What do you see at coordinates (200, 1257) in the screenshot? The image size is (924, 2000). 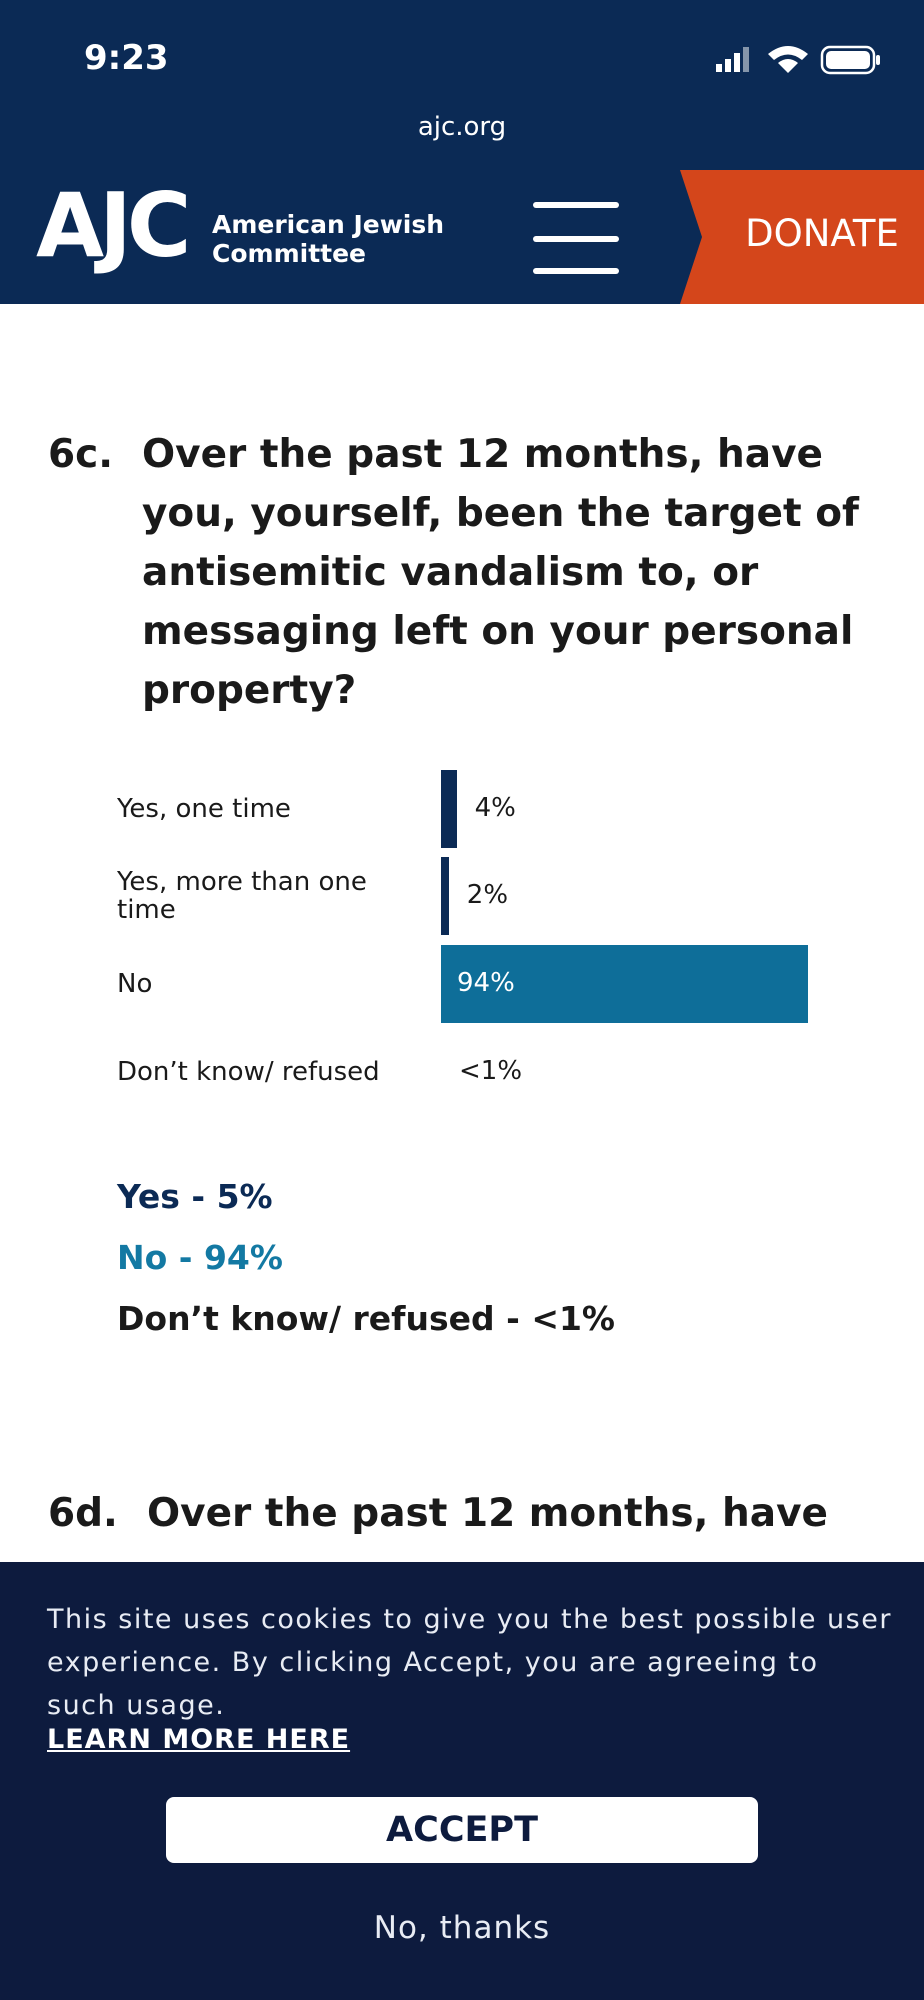 I see `summary-line: No - 94%` at bounding box center [200, 1257].